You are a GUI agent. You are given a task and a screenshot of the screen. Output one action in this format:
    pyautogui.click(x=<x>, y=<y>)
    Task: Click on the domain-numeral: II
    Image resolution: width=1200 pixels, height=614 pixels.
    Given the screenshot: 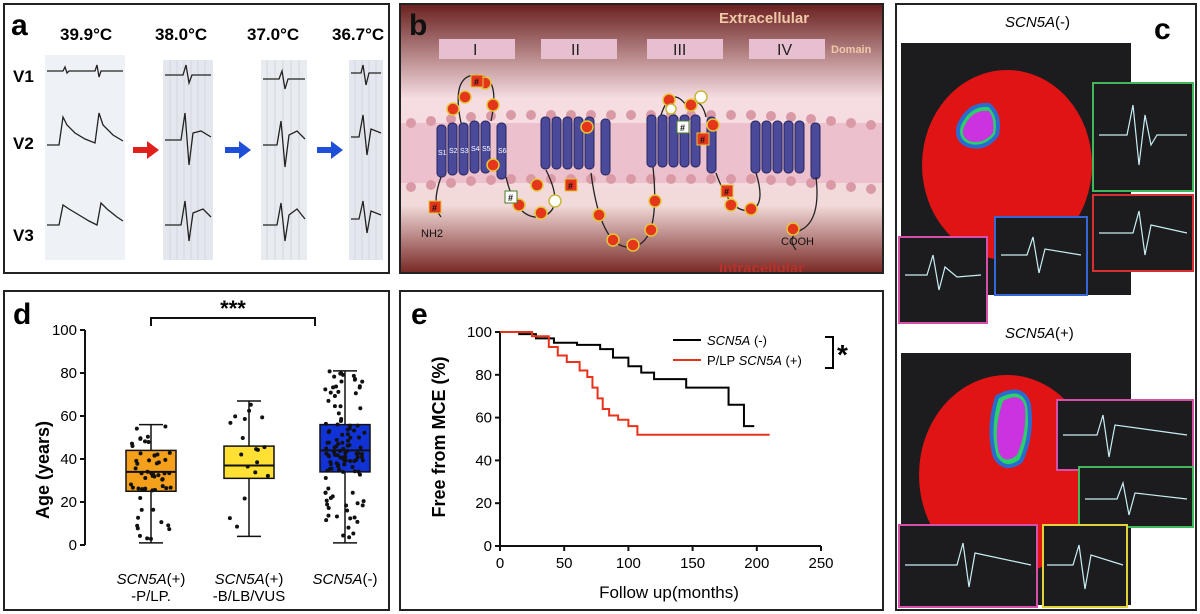 What is the action you would take?
    pyautogui.click(x=575, y=50)
    